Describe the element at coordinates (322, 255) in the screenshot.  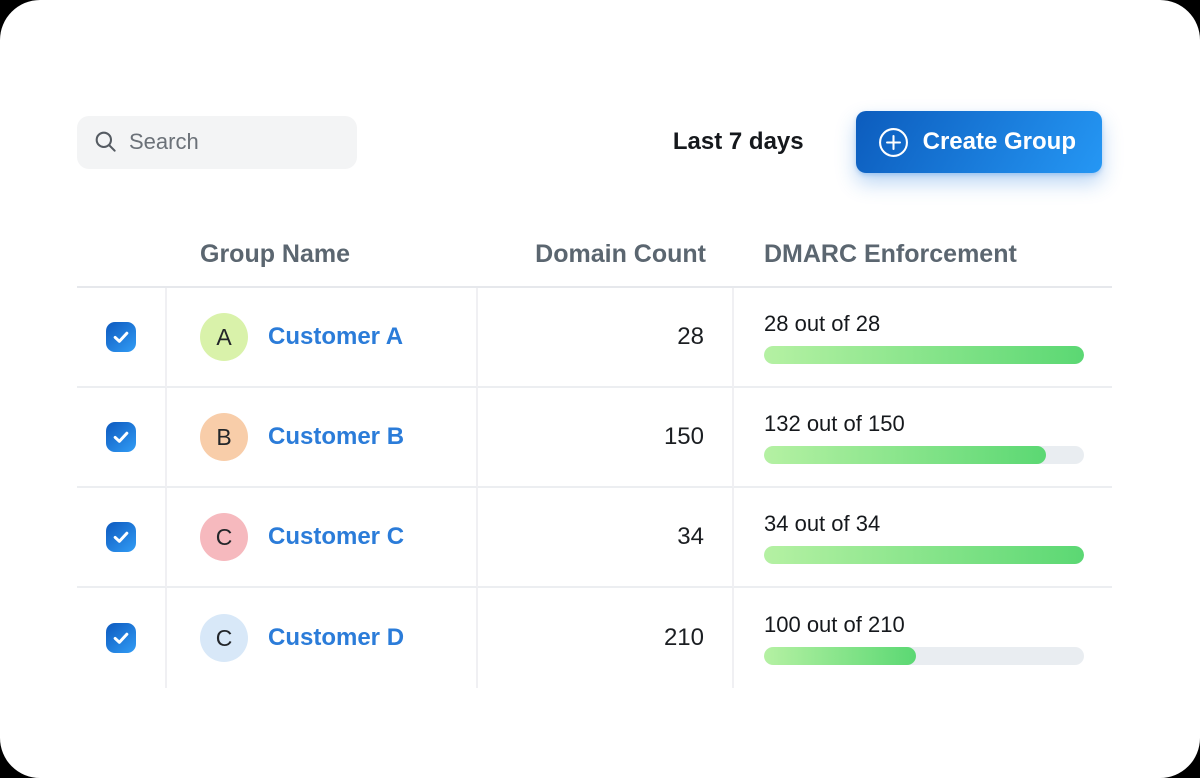
I see `column-header-group-name: Group Name` at that location.